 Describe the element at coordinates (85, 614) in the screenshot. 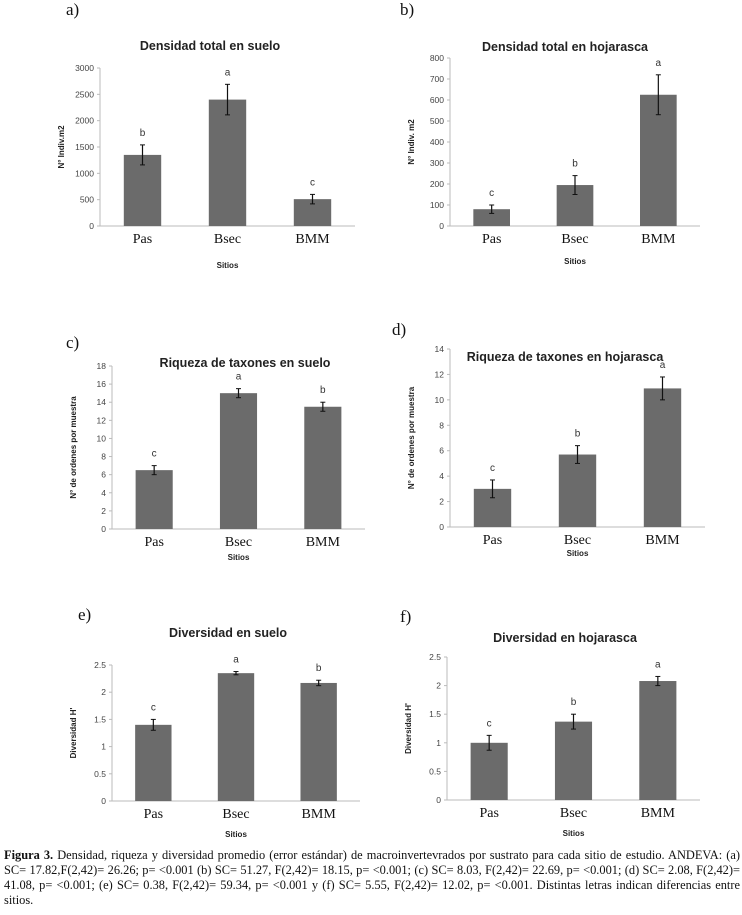

I see `panel-label: e)` at that location.